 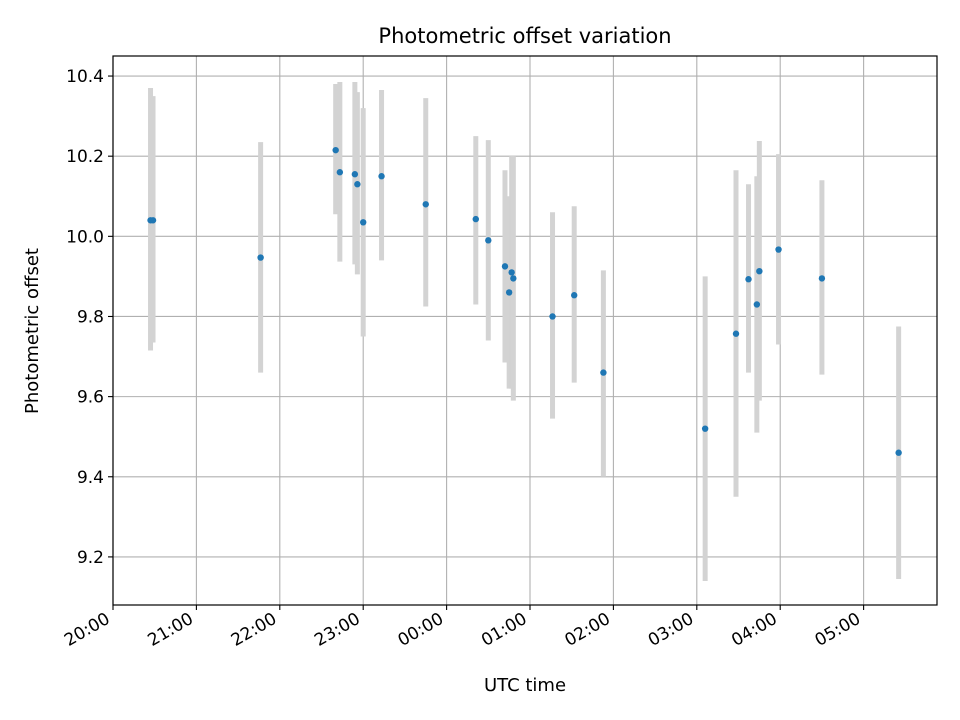 I want to click on y-axis-label: Photometric offset, so click(x=32, y=331).